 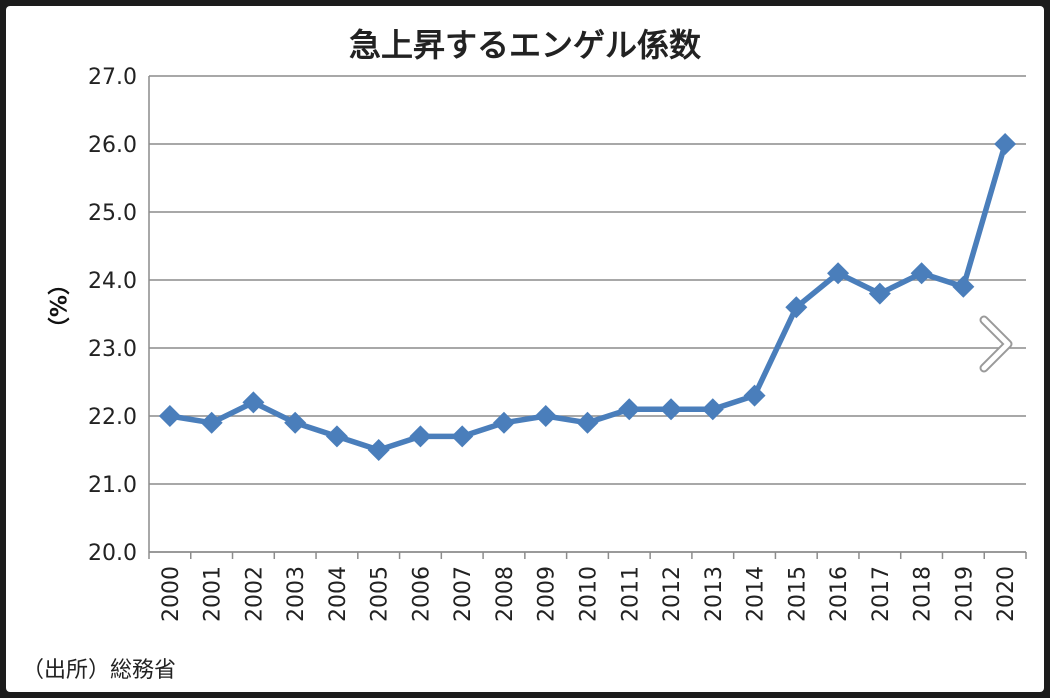 I want to click on x-tick-label: 2011, so click(x=630, y=594).